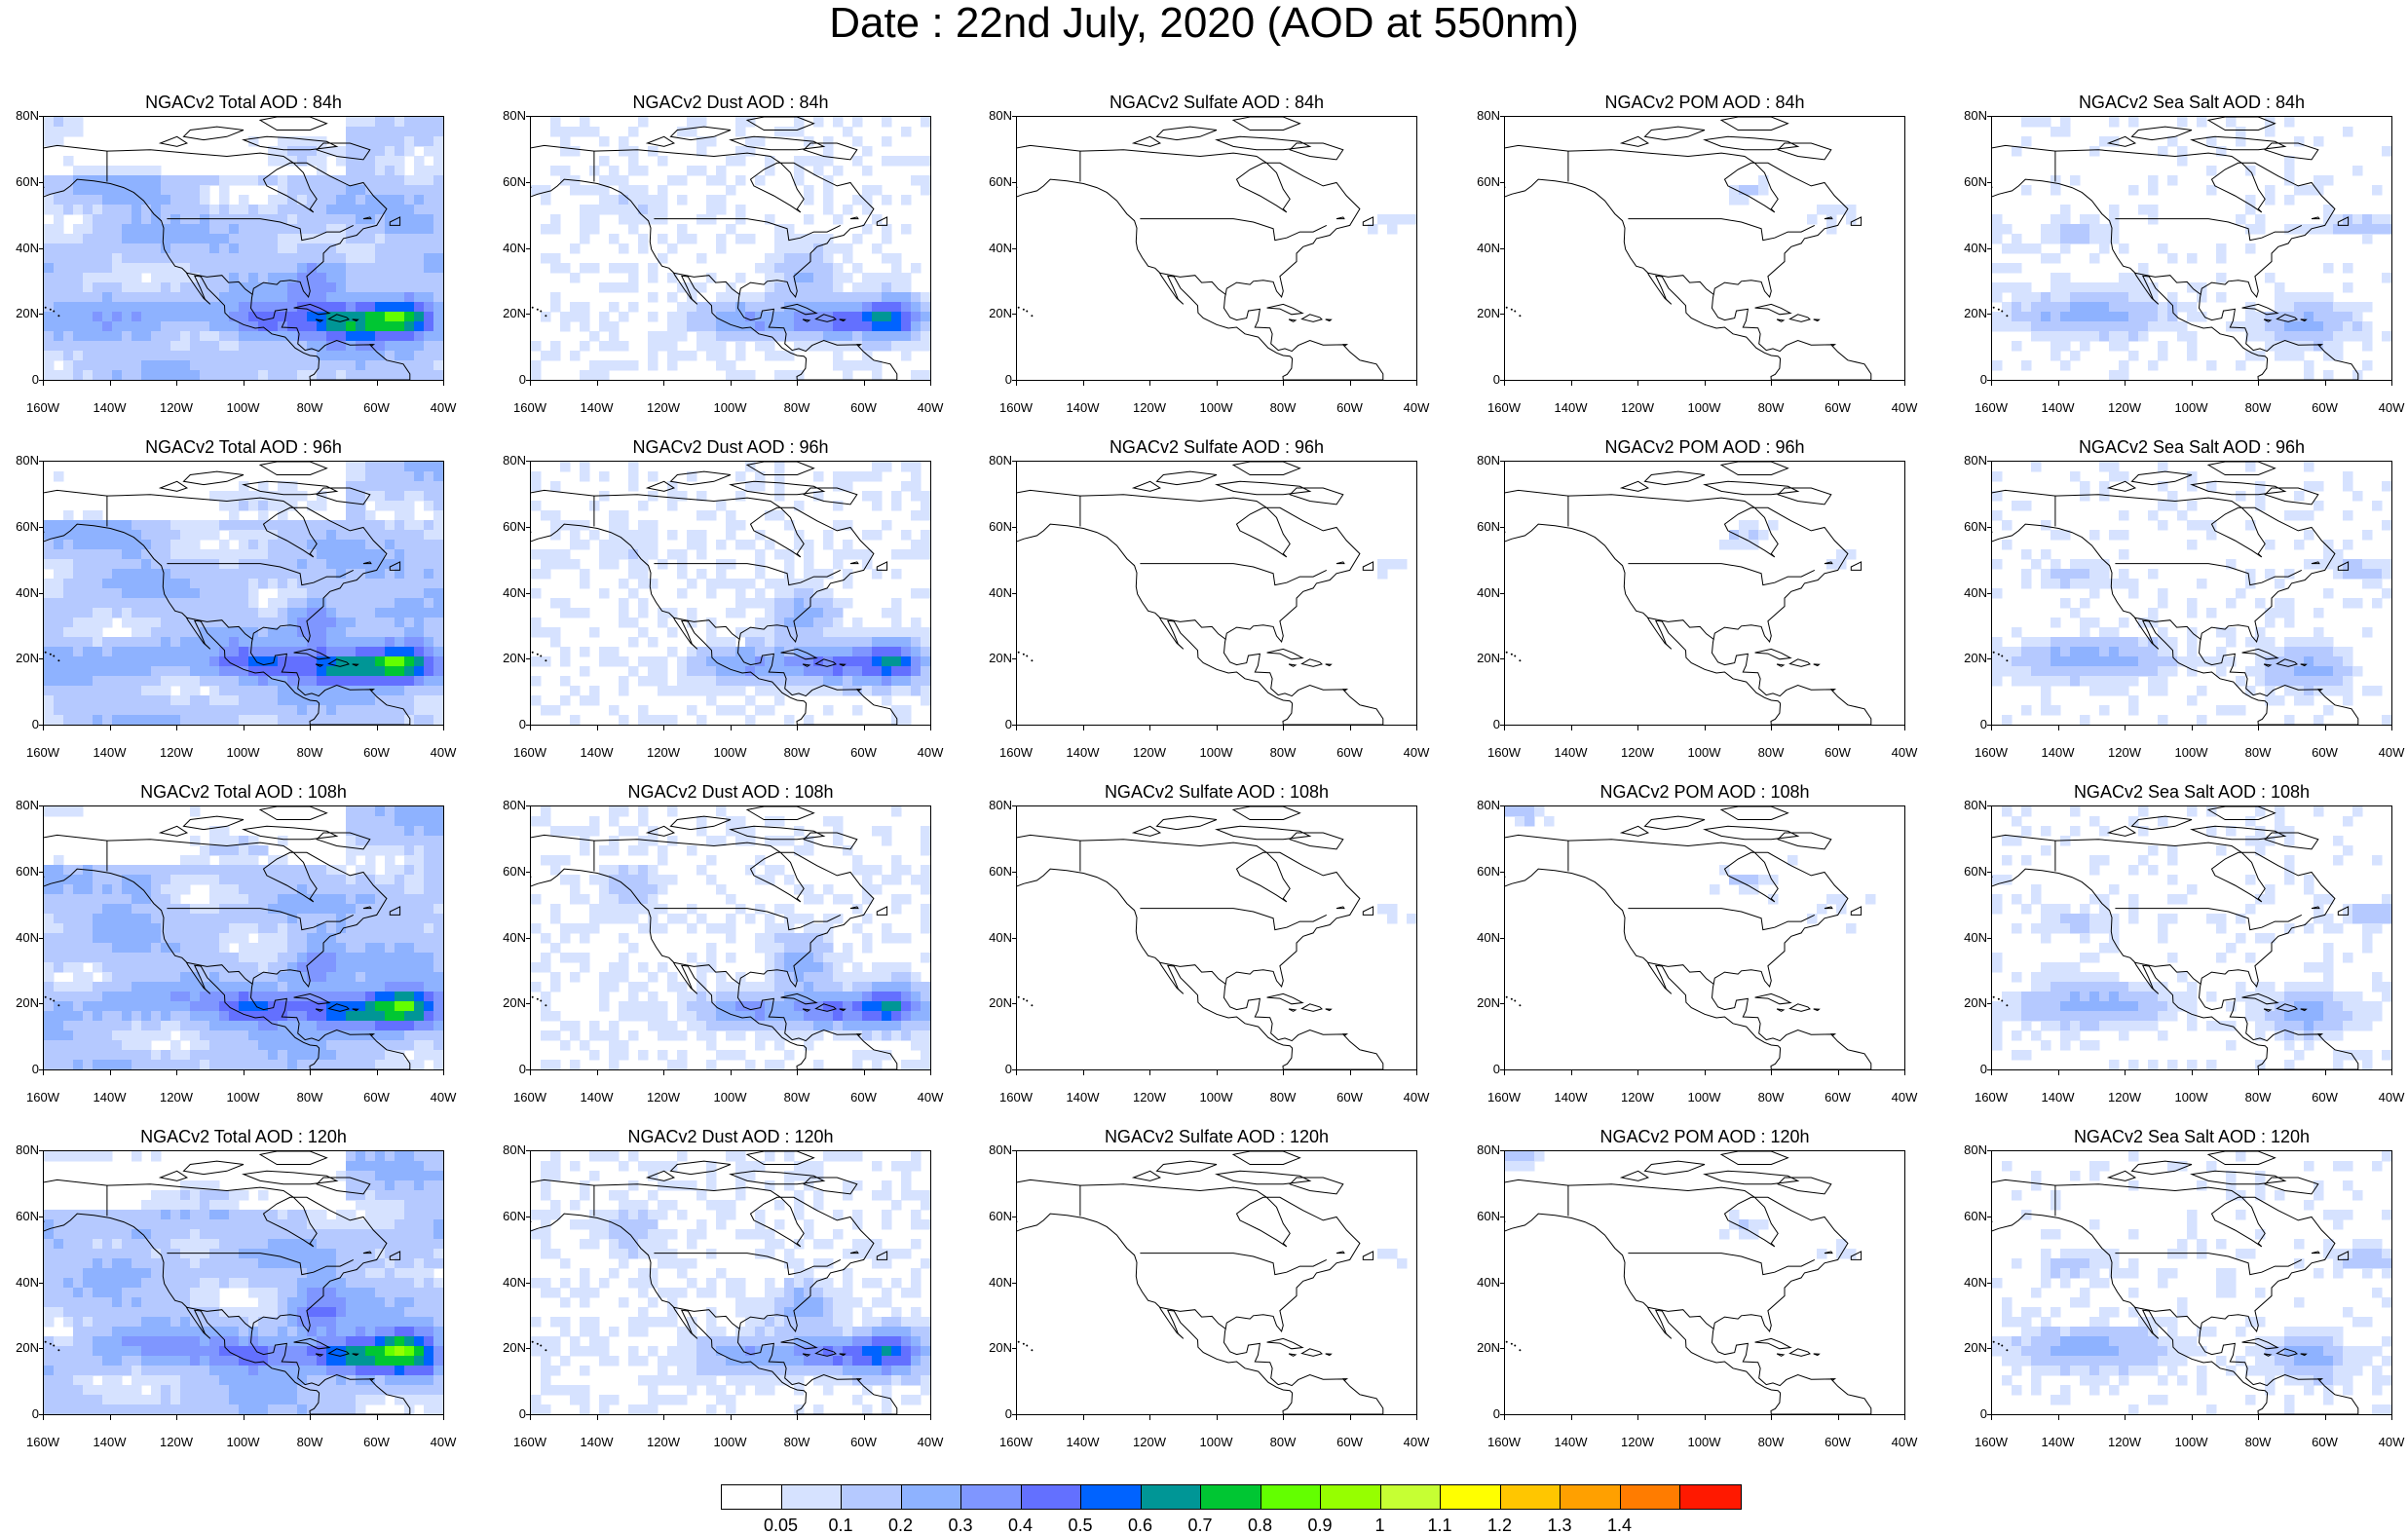 The width and height of the screenshot is (2408, 1535). Describe the element at coordinates (992, 249) in the screenshot. I see `lat-tick-label: 40N` at that location.